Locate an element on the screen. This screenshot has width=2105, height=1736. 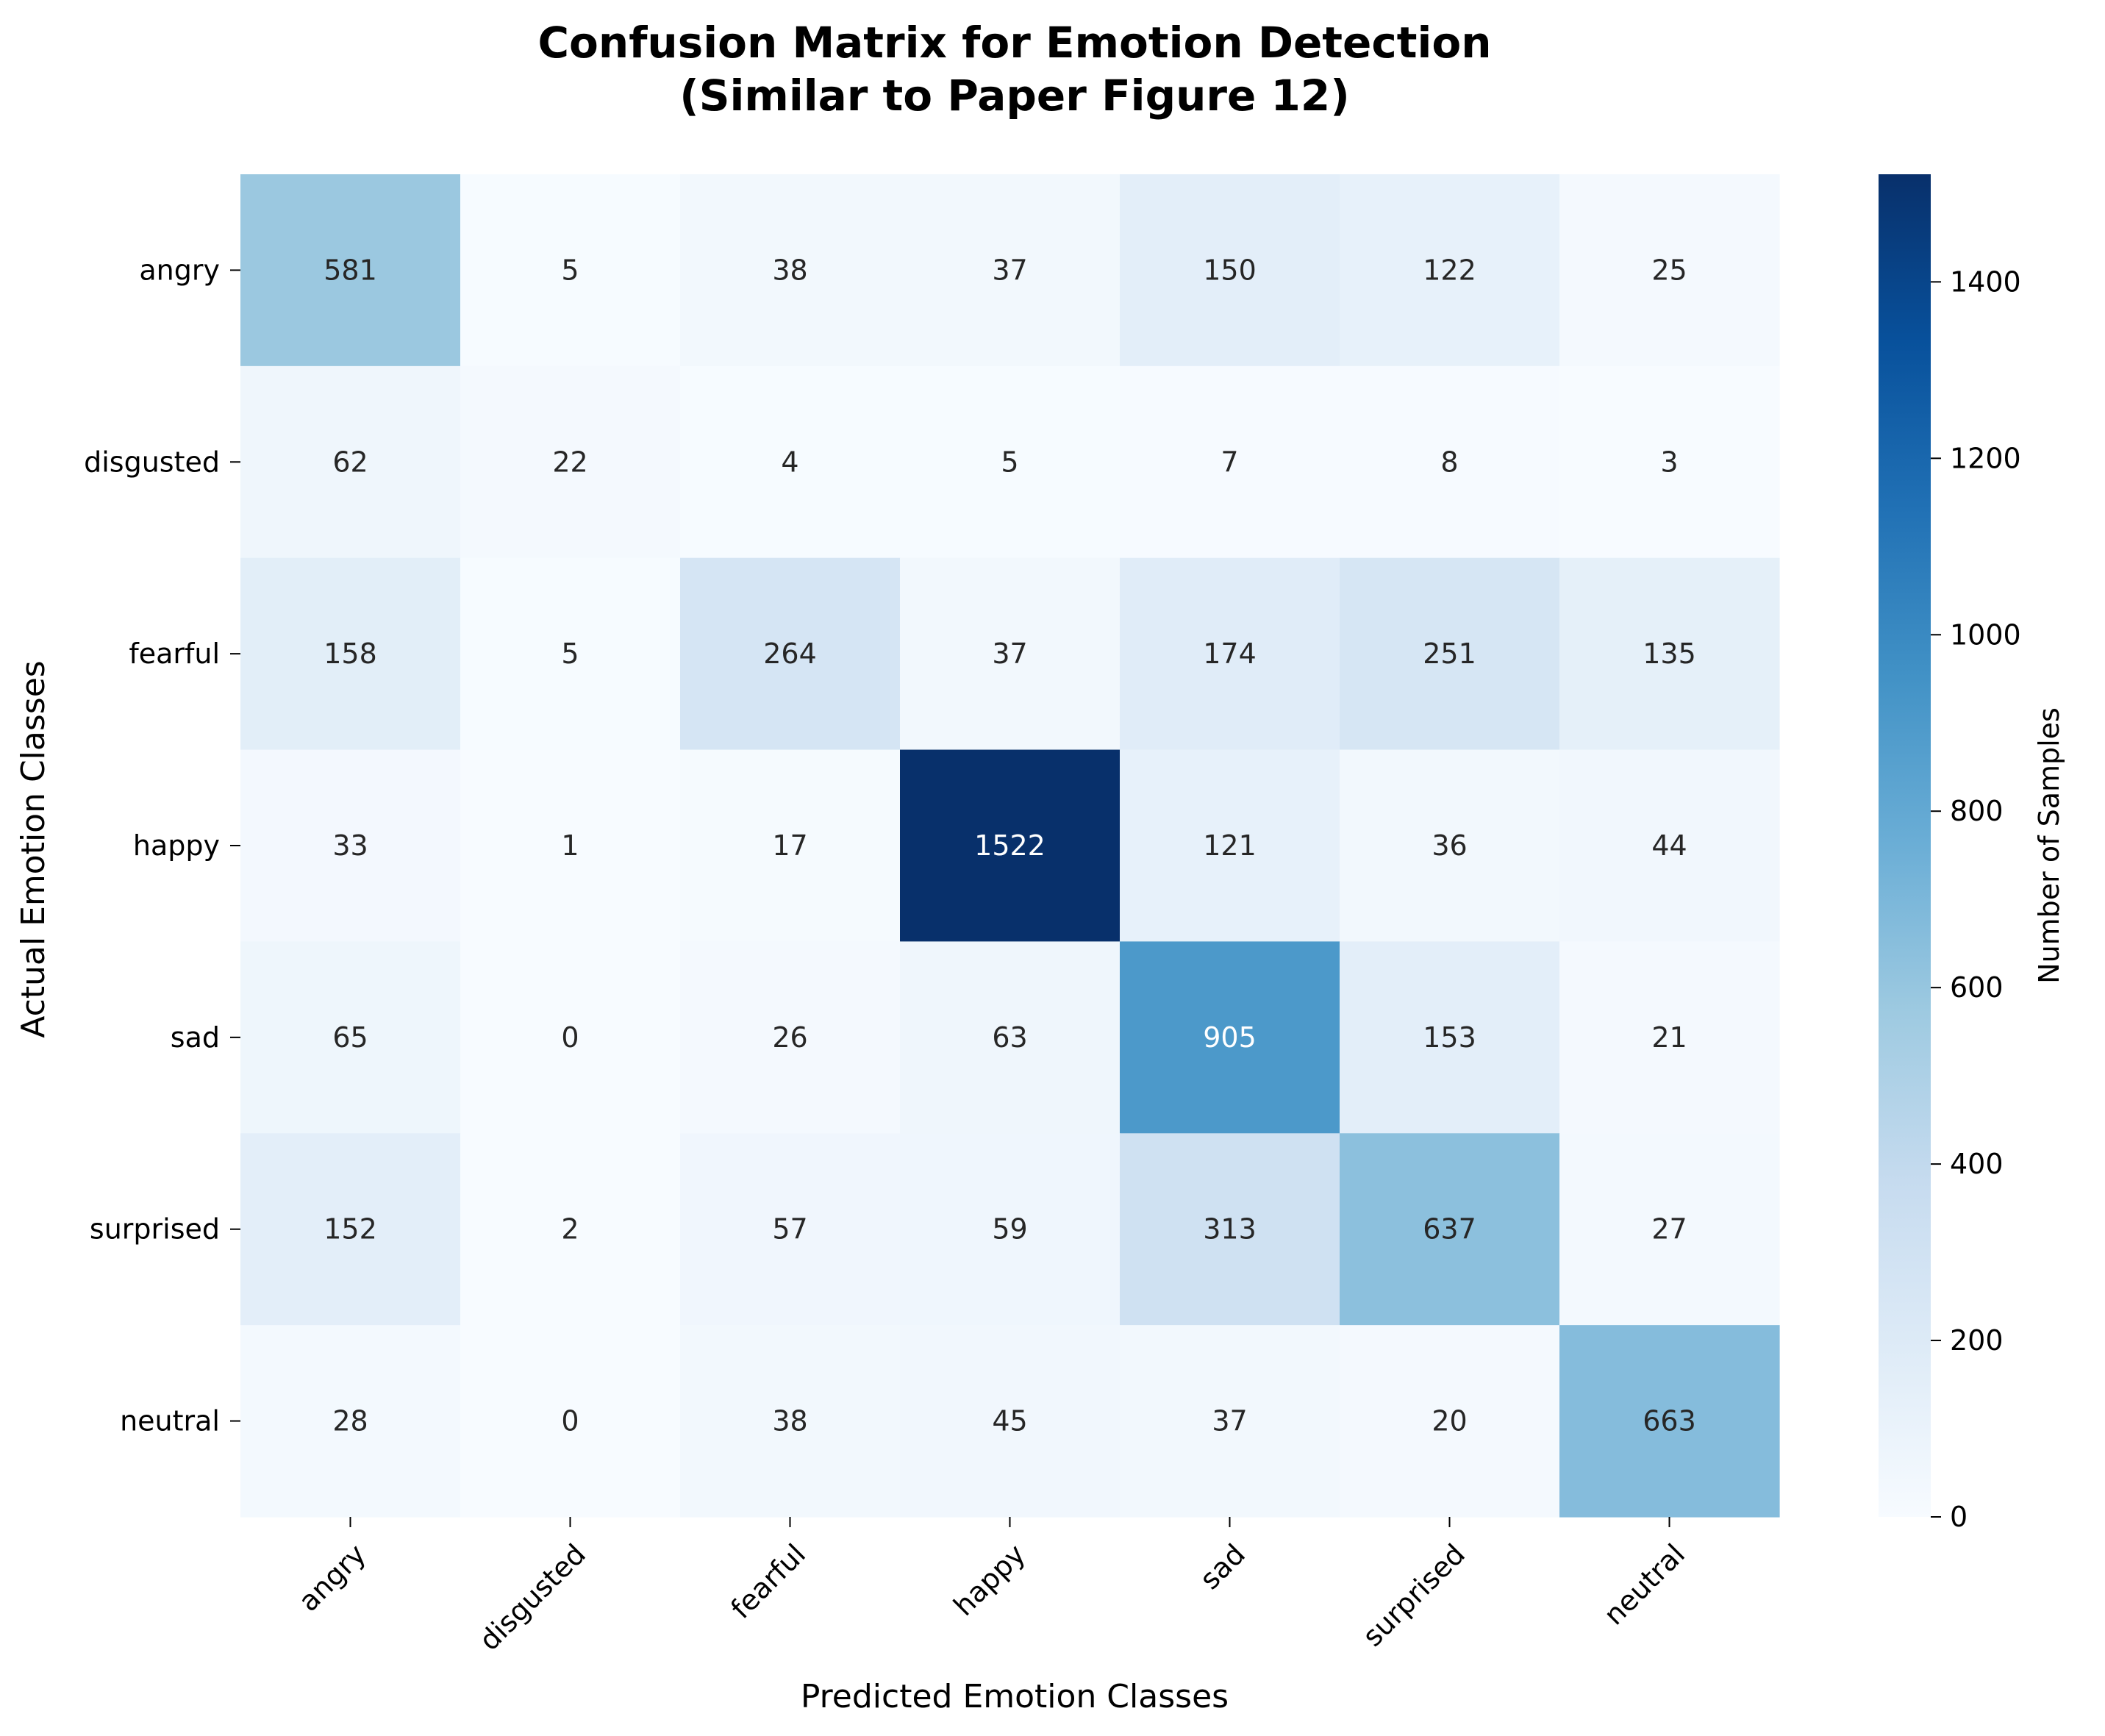
colorbar-tick-label: 0 is located at coordinates (1959, 1517).